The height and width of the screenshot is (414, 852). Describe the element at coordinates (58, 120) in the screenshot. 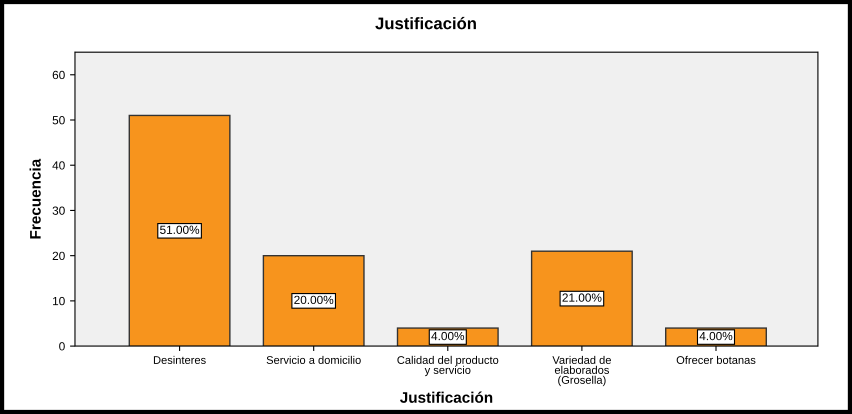

I see `y-tick-label: 50` at that location.